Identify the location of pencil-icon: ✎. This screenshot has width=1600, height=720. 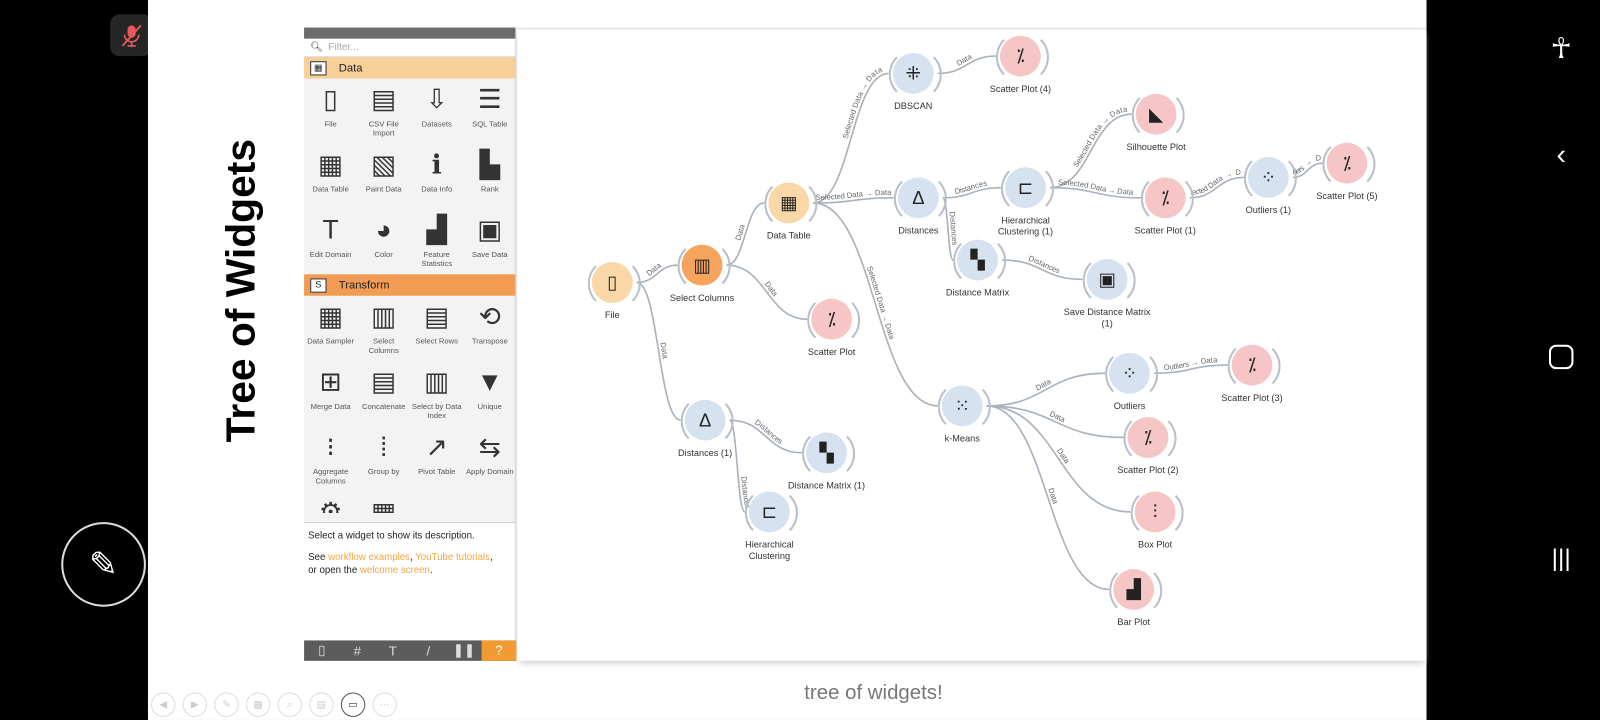
(103, 564).